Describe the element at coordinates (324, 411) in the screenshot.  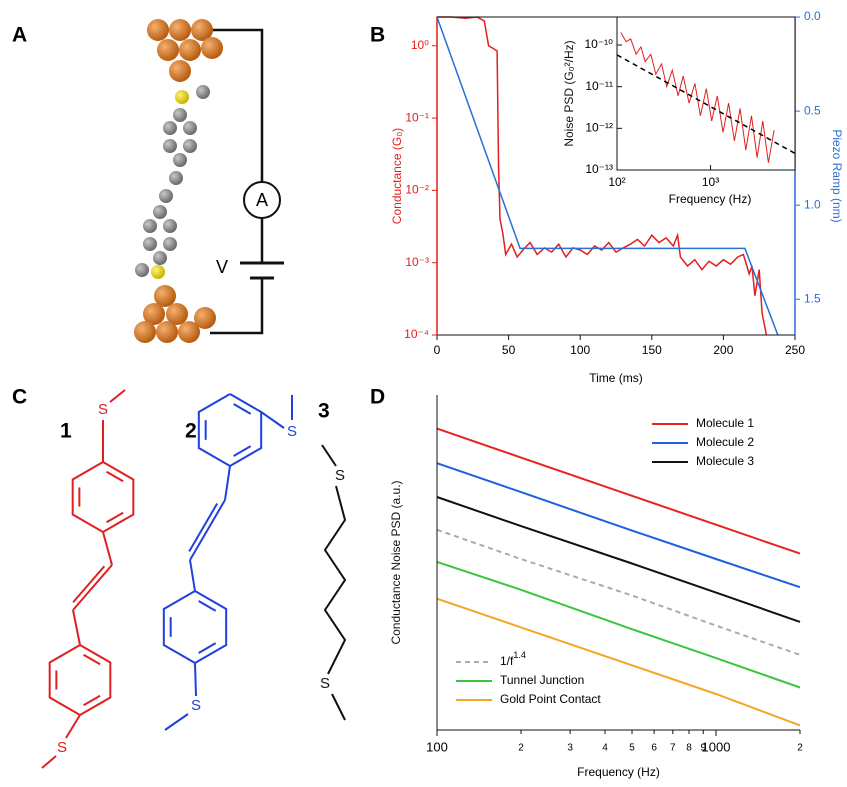
I see `compound-label: 3` at that location.